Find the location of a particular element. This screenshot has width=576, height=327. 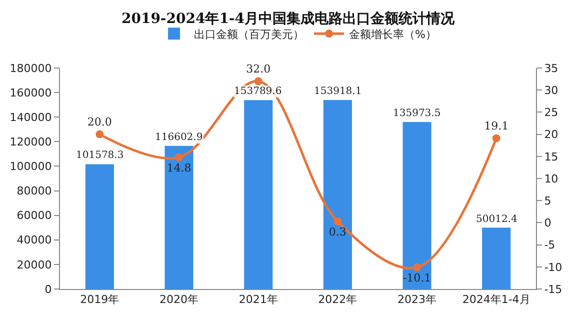

y-tick-label: 60000 is located at coordinates (34, 215).